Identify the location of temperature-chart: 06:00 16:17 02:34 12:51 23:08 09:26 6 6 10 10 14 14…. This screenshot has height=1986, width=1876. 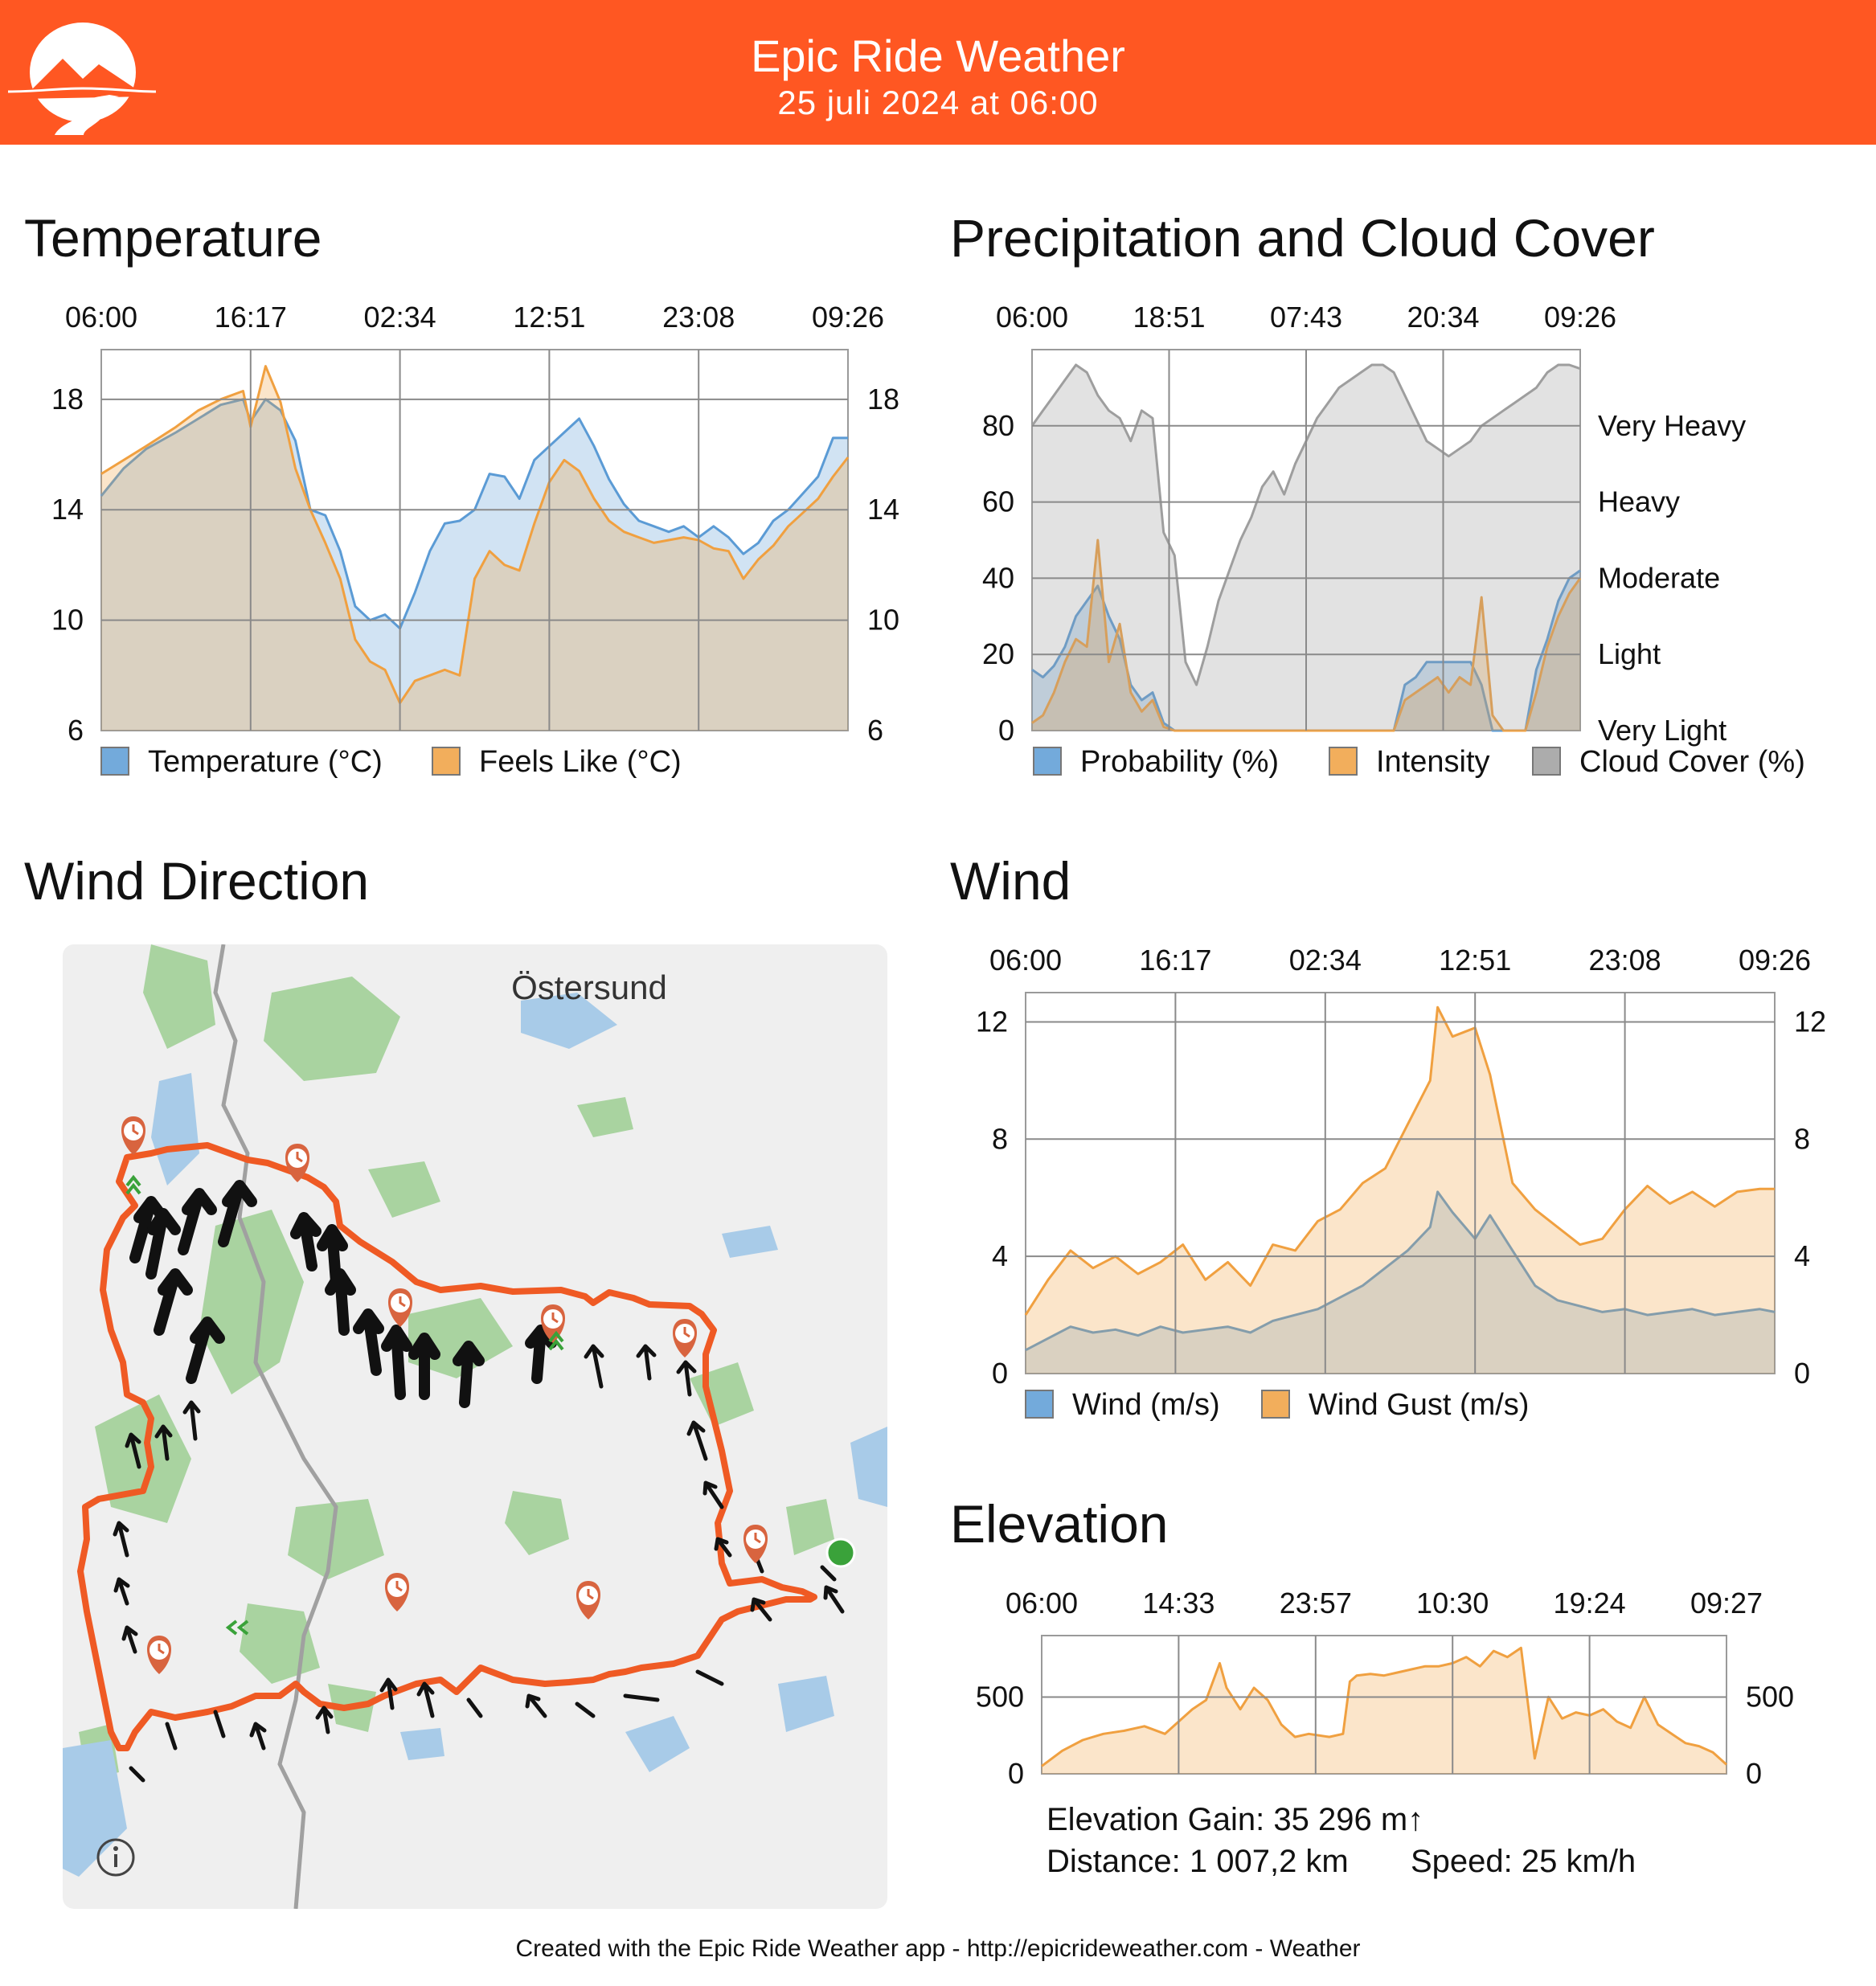
(475, 540).